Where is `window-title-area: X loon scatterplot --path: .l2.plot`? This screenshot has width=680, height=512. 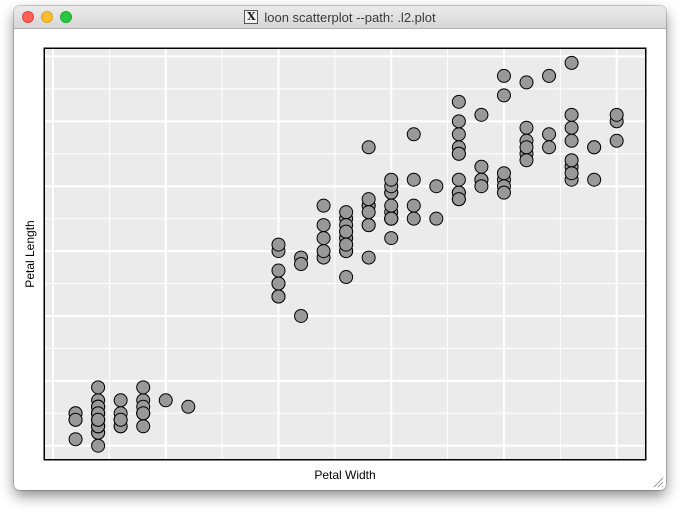 window-title-area: X loon scatterplot --path: .l2.plot is located at coordinates (340, 17).